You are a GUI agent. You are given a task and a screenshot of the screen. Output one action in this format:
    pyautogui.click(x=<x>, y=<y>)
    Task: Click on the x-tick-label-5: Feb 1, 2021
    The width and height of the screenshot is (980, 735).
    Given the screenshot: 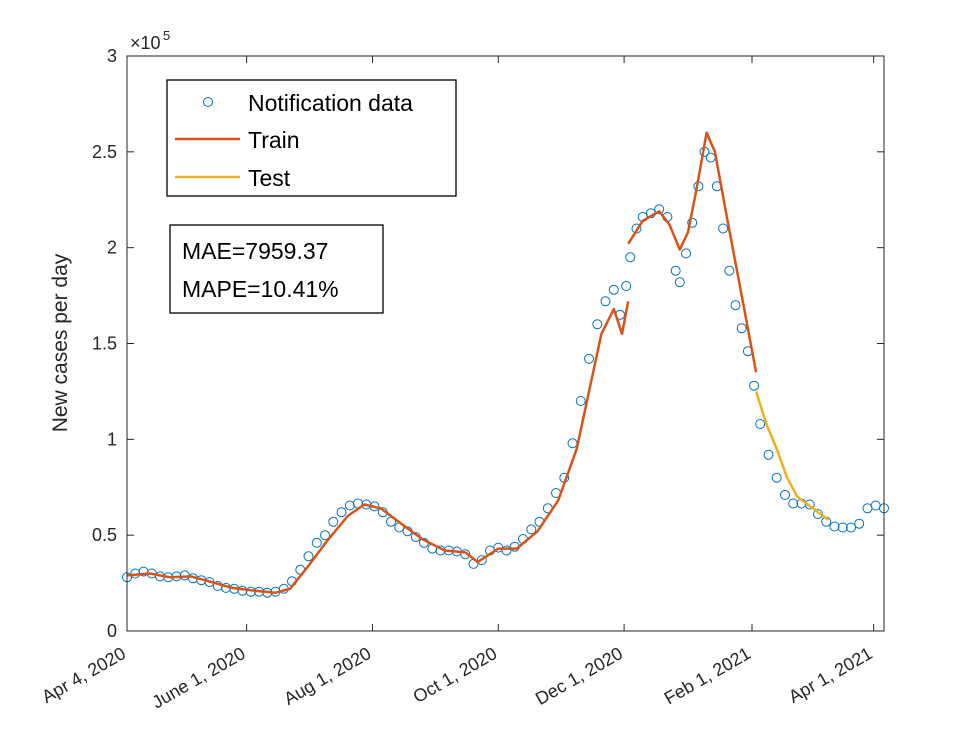 What is the action you would take?
    pyautogui.click(x=707, y=675)
    